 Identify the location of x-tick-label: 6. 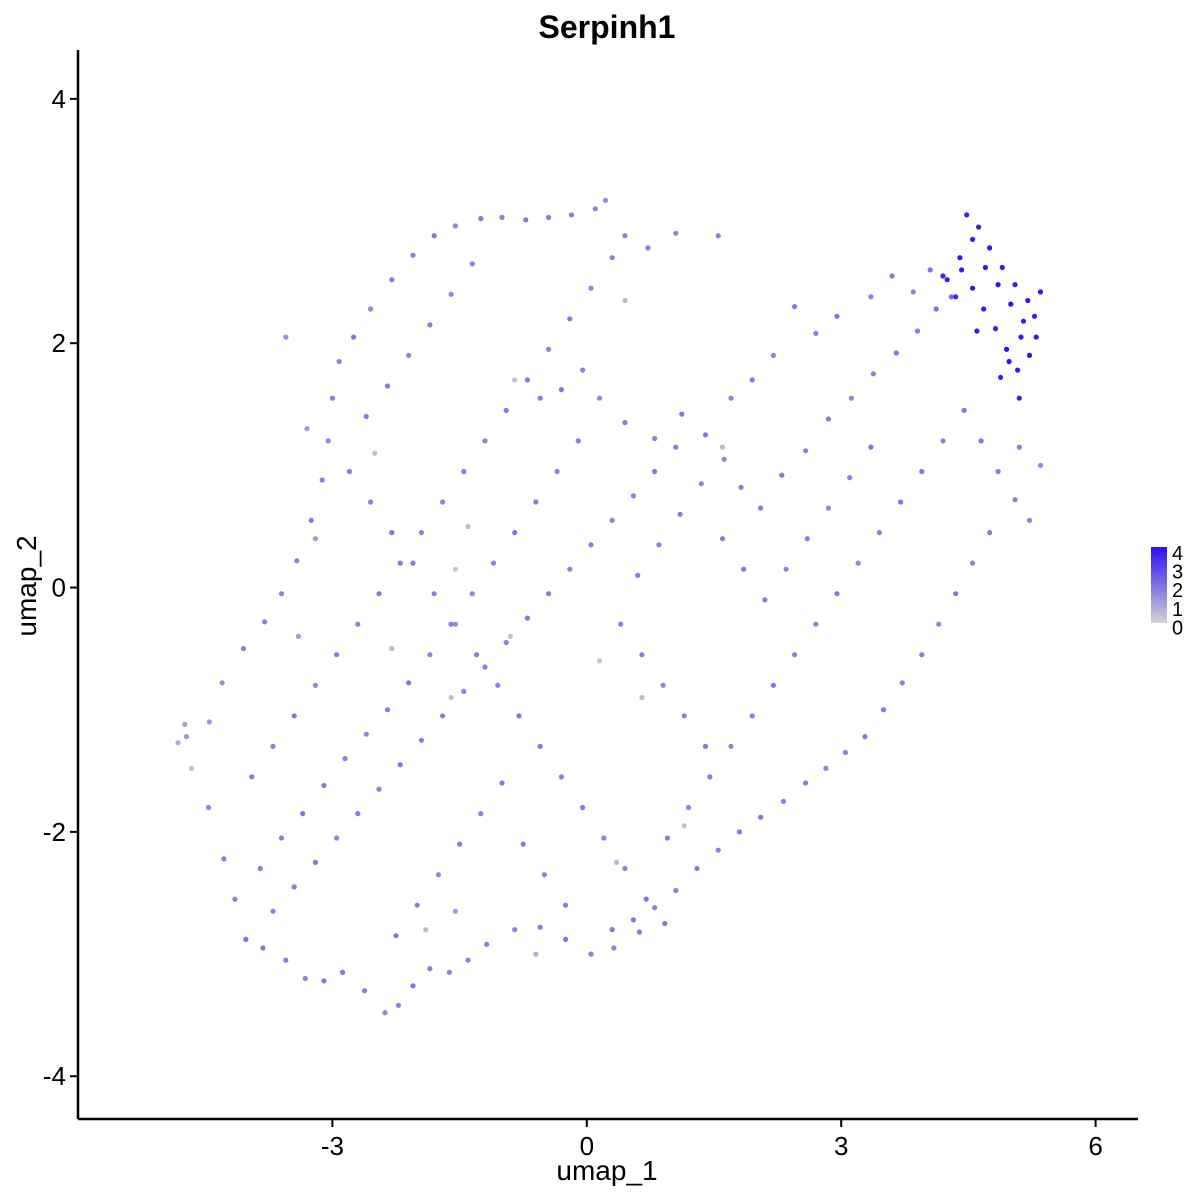
(1095, 1146).